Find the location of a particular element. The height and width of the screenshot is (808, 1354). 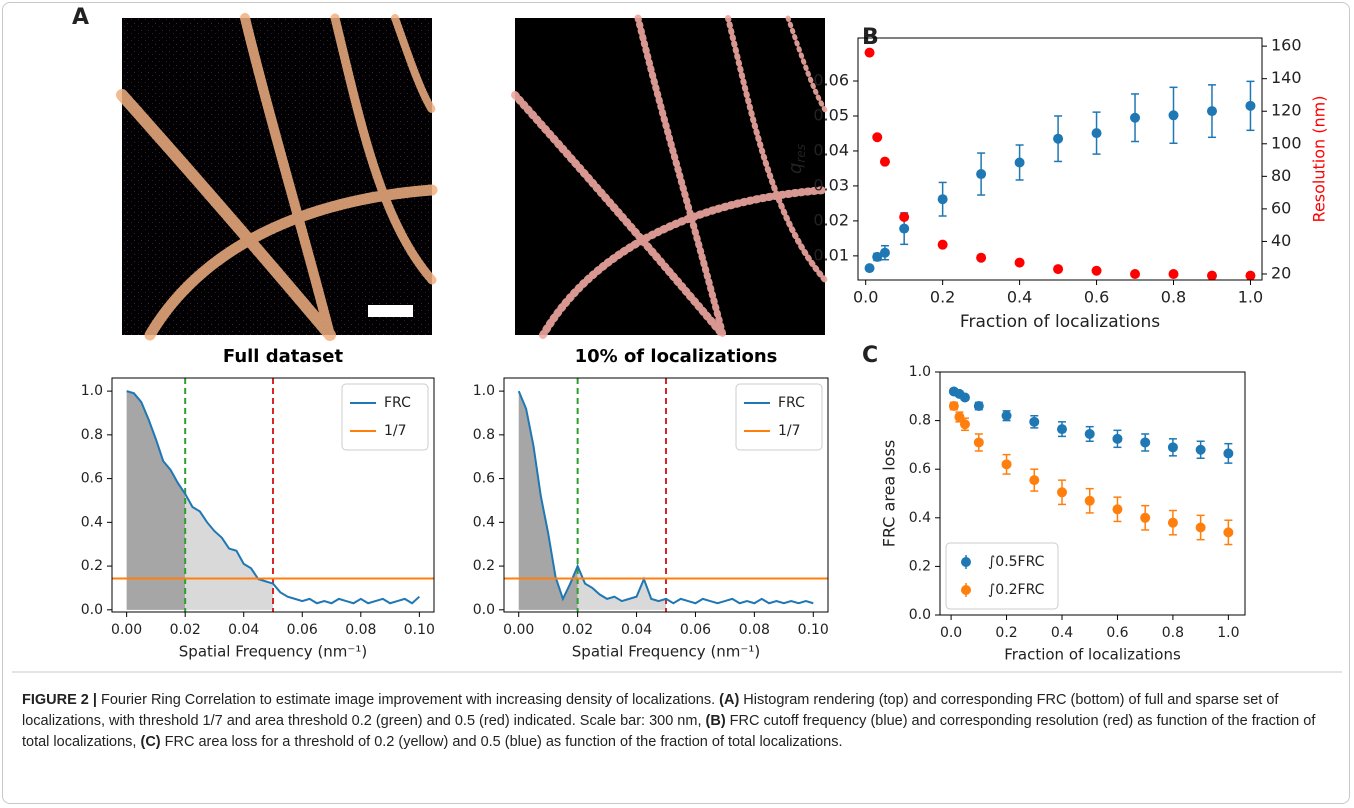

x-tick-label: 0.6 is located at coordinates (1096, 297).